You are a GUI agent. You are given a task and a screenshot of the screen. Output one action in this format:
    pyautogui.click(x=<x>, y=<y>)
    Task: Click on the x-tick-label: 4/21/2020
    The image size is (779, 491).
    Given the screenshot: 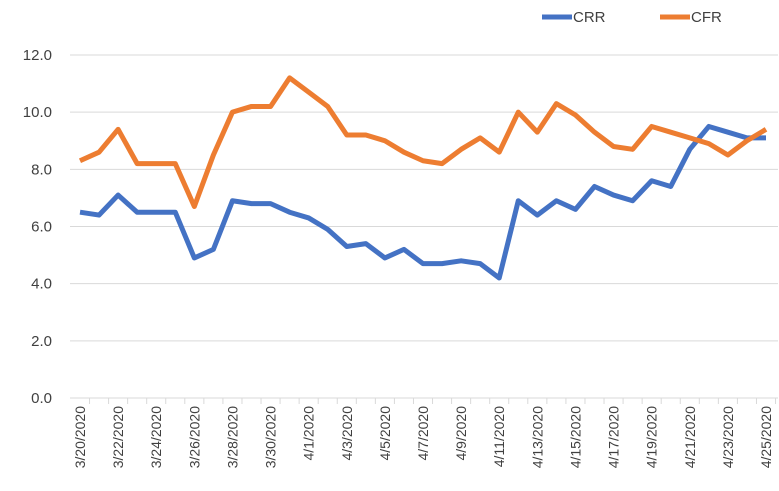 What is the action you would take?
    pyautogui.click(x=690, y=437)
    